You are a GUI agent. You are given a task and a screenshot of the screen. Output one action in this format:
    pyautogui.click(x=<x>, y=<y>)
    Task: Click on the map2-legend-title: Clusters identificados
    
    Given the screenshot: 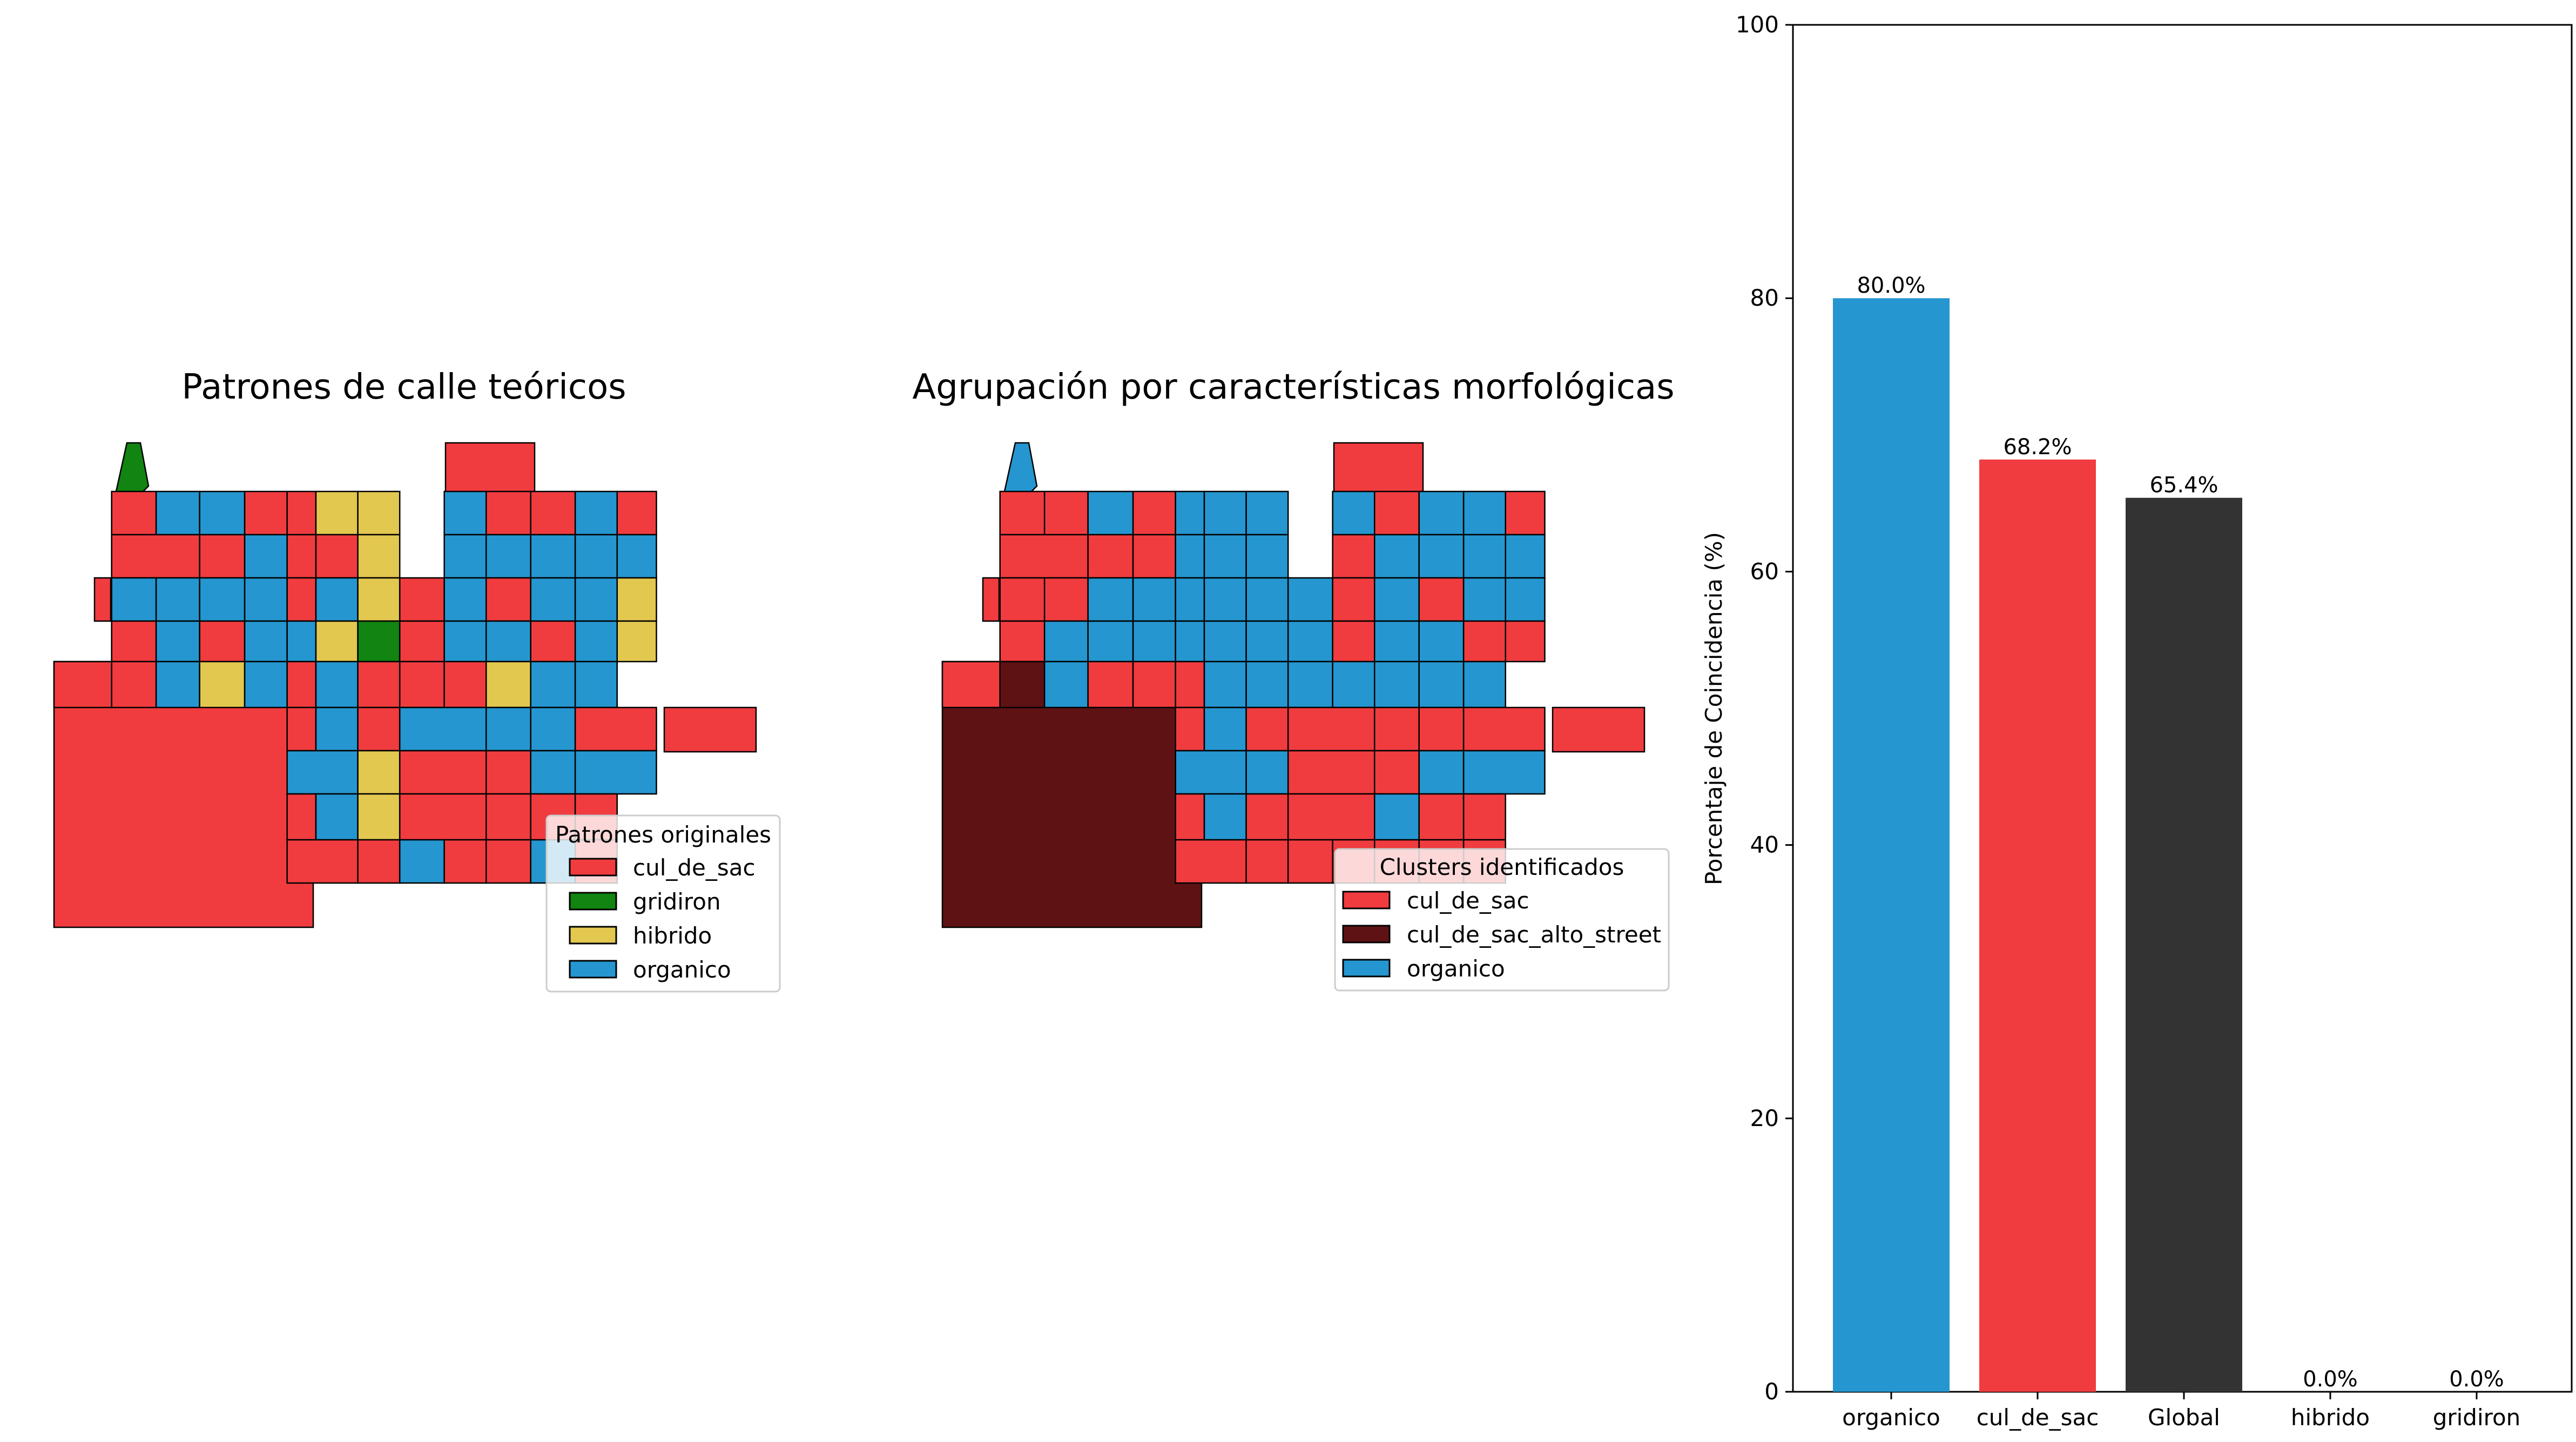 What is the action you would take?
    pyautogui.click(x=1502, y=867)
    